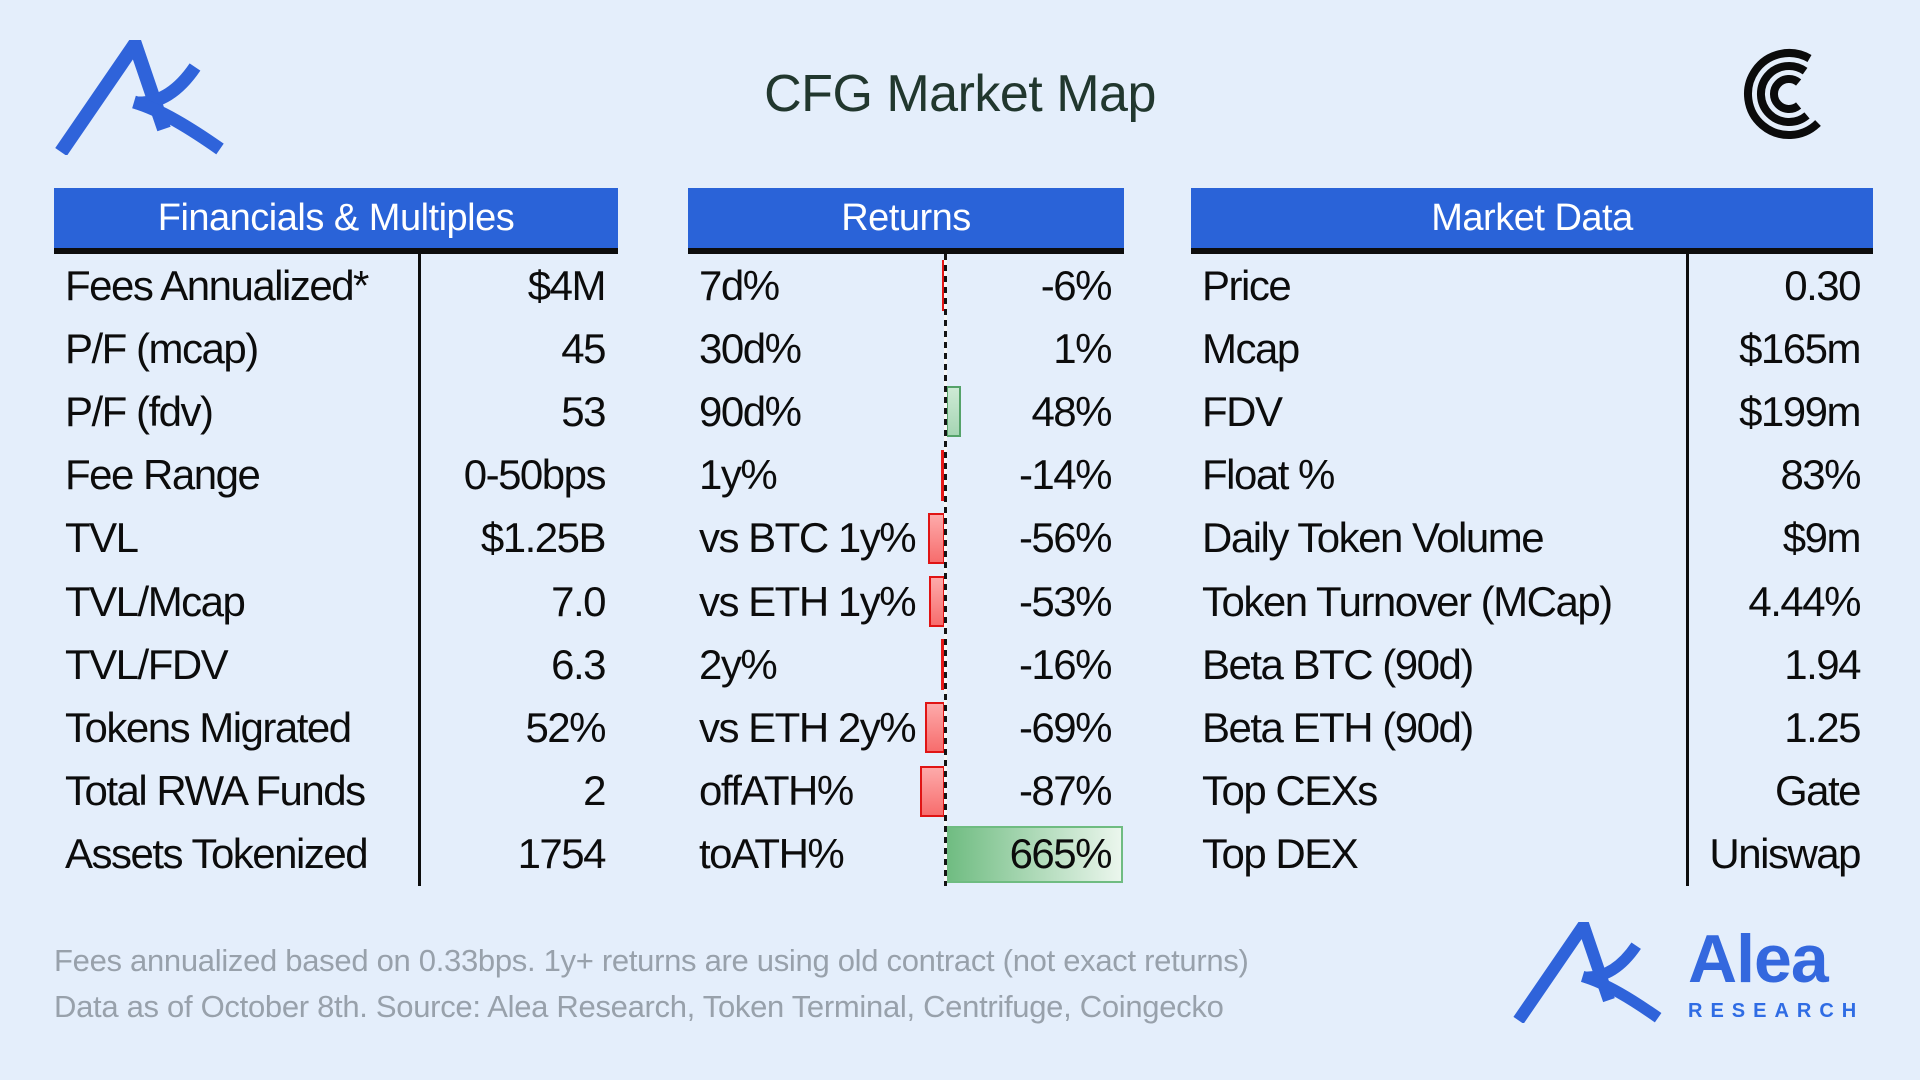  What do you see at coordinates (139, 411) in the screenshot?
I see `row-label: P/F (fdv)` at bounding box center [139, 411].